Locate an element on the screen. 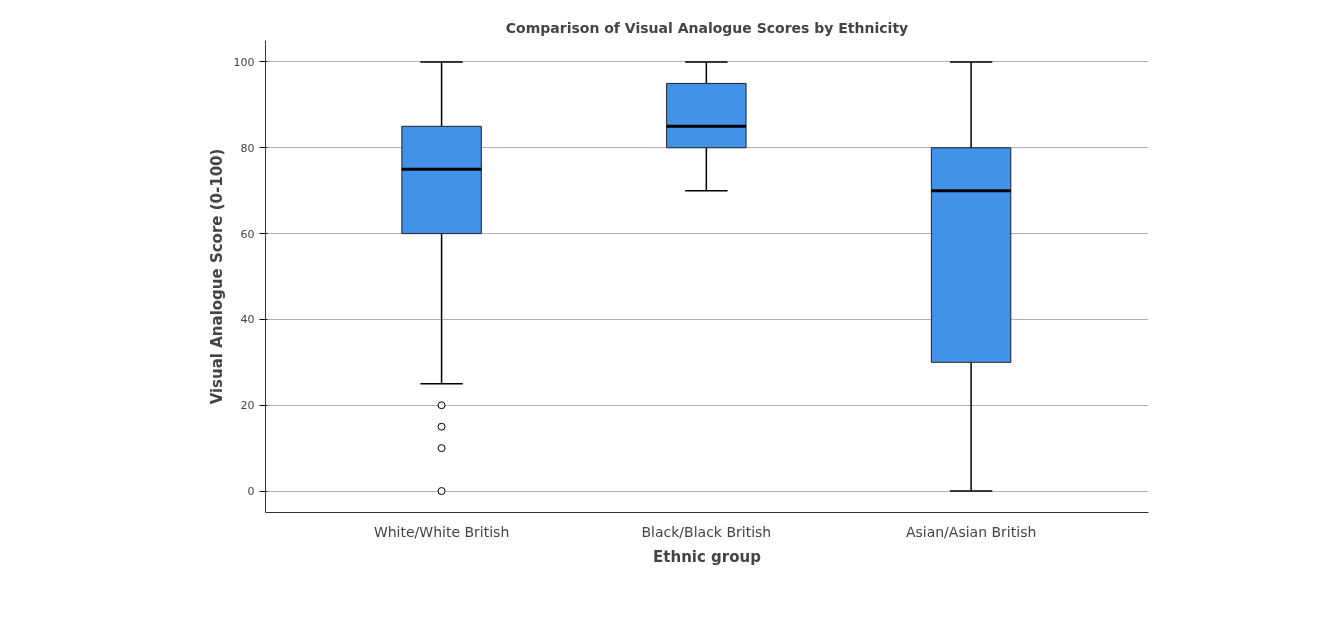  x-tick-label: Black/Black British is located at coordinates (706, 531).